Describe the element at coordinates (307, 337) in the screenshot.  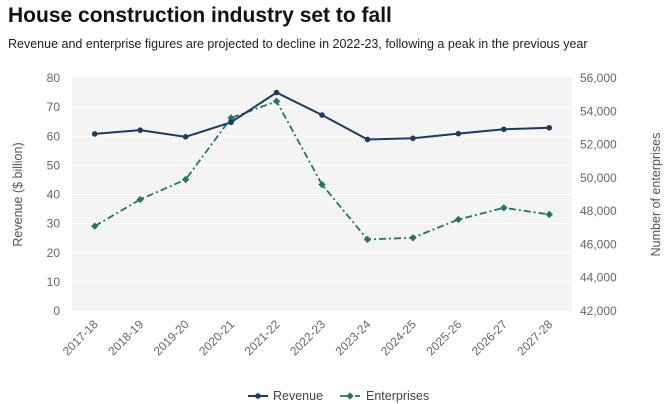
I see `x-tick-label: 2022-23` at that location.